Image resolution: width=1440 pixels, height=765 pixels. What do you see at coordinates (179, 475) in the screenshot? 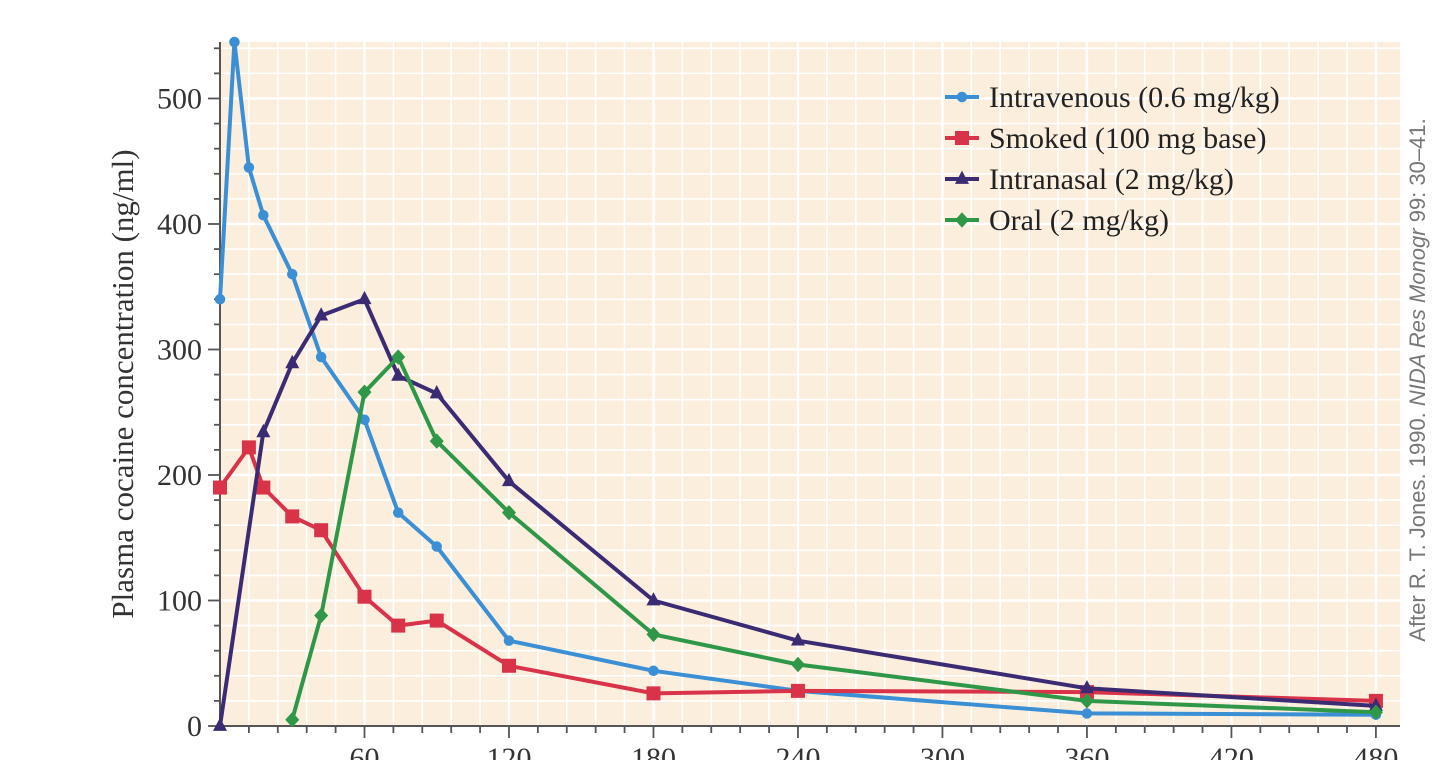
I see `y-tick-label: 200` at bounding box center [179, 475].